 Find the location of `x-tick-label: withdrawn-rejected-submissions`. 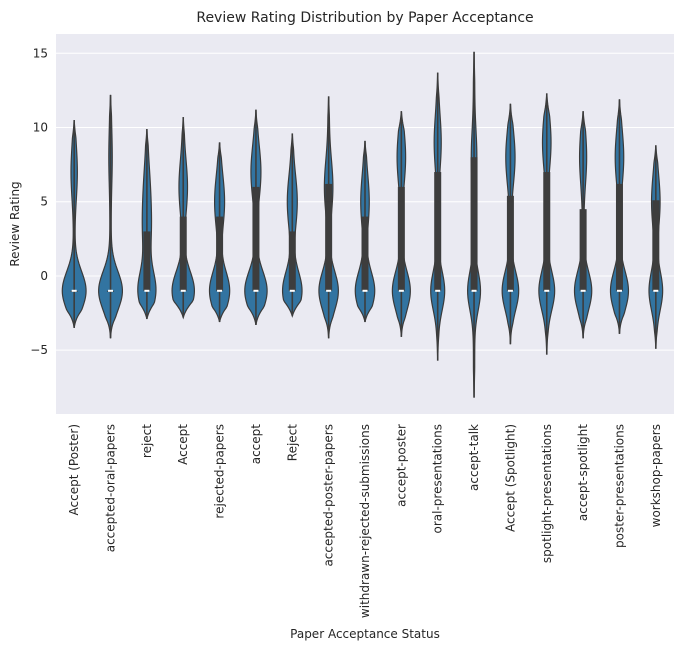

x-tick-label: withdrawn-rejected-submissions is located at coordinates (365, 521).